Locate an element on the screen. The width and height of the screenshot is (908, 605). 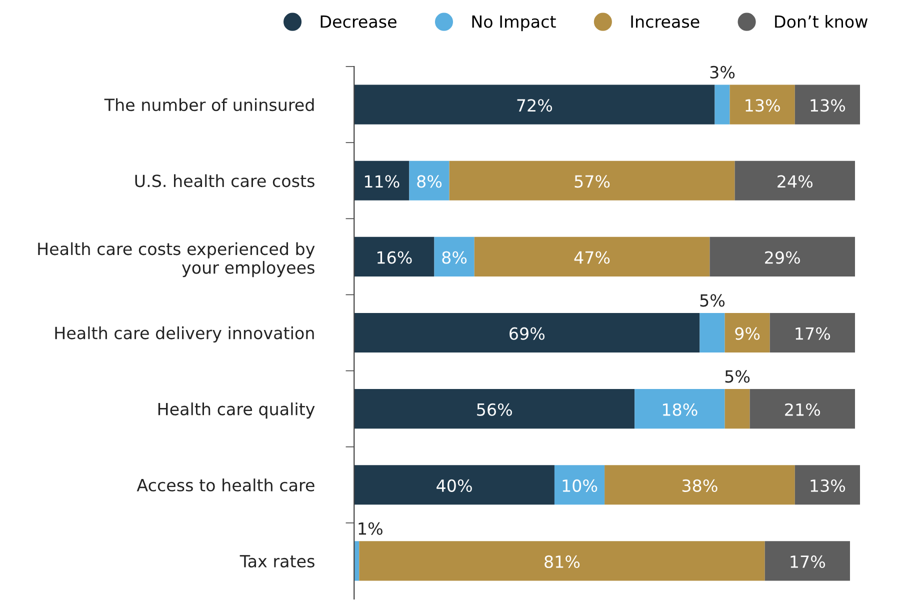
data-label: 72% is located at coordinates (534, 105).